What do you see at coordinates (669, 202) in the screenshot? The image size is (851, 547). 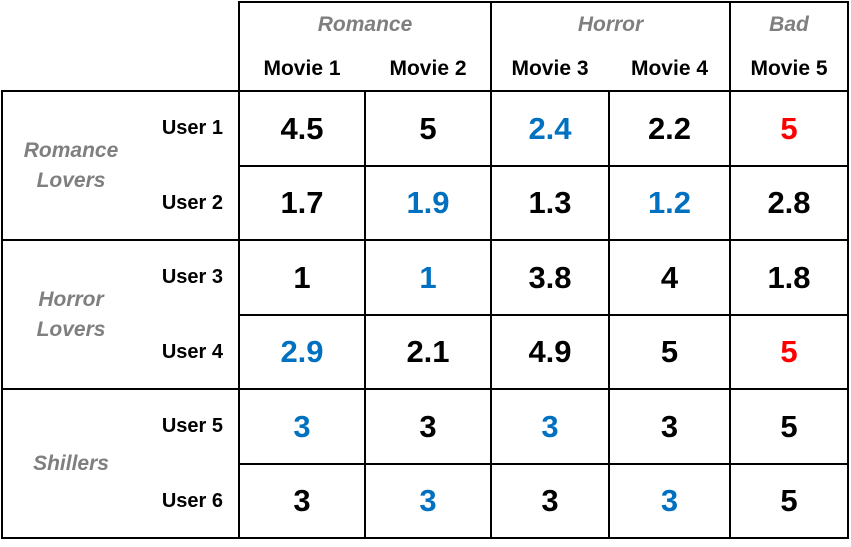 I see `rating-cell: 1.2` at bounding box center [669, 202].